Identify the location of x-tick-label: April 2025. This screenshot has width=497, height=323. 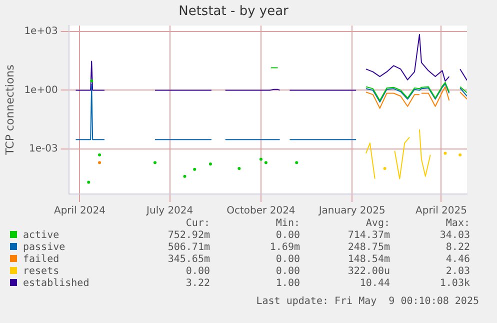
(441, 211).